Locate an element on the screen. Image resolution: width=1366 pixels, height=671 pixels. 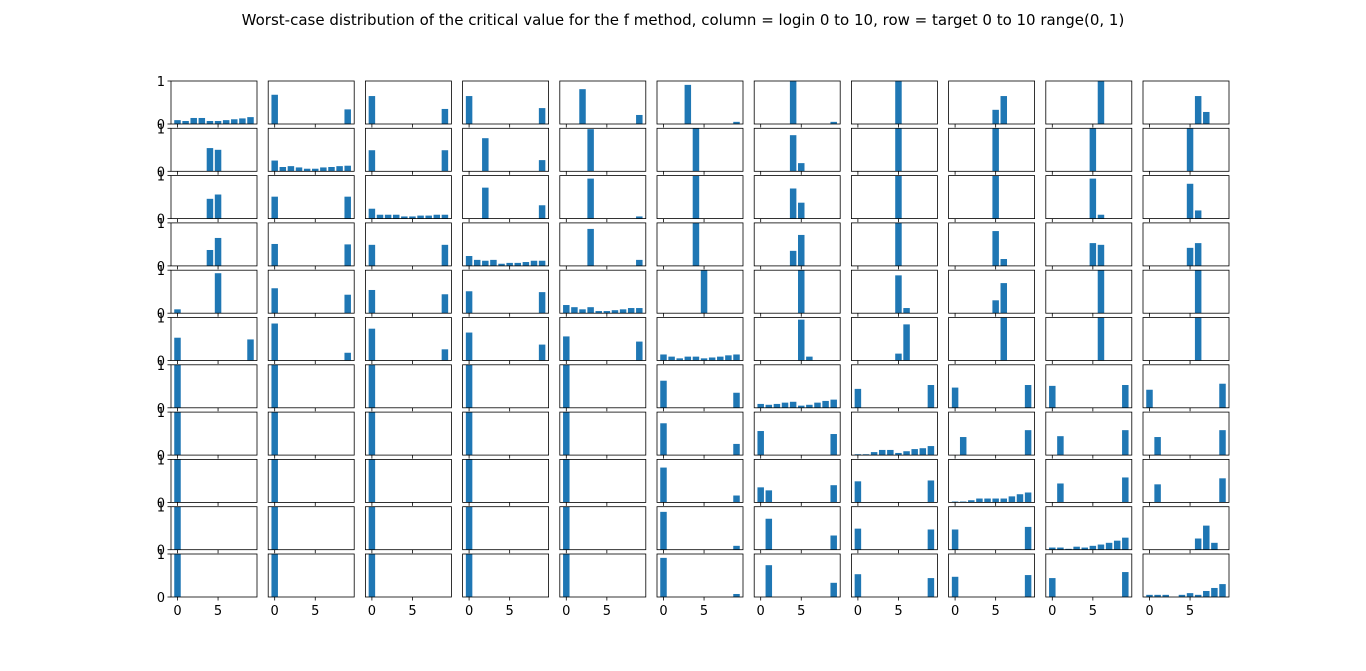
bar-r1-c8-x5 is located at coordinates (995, 150).